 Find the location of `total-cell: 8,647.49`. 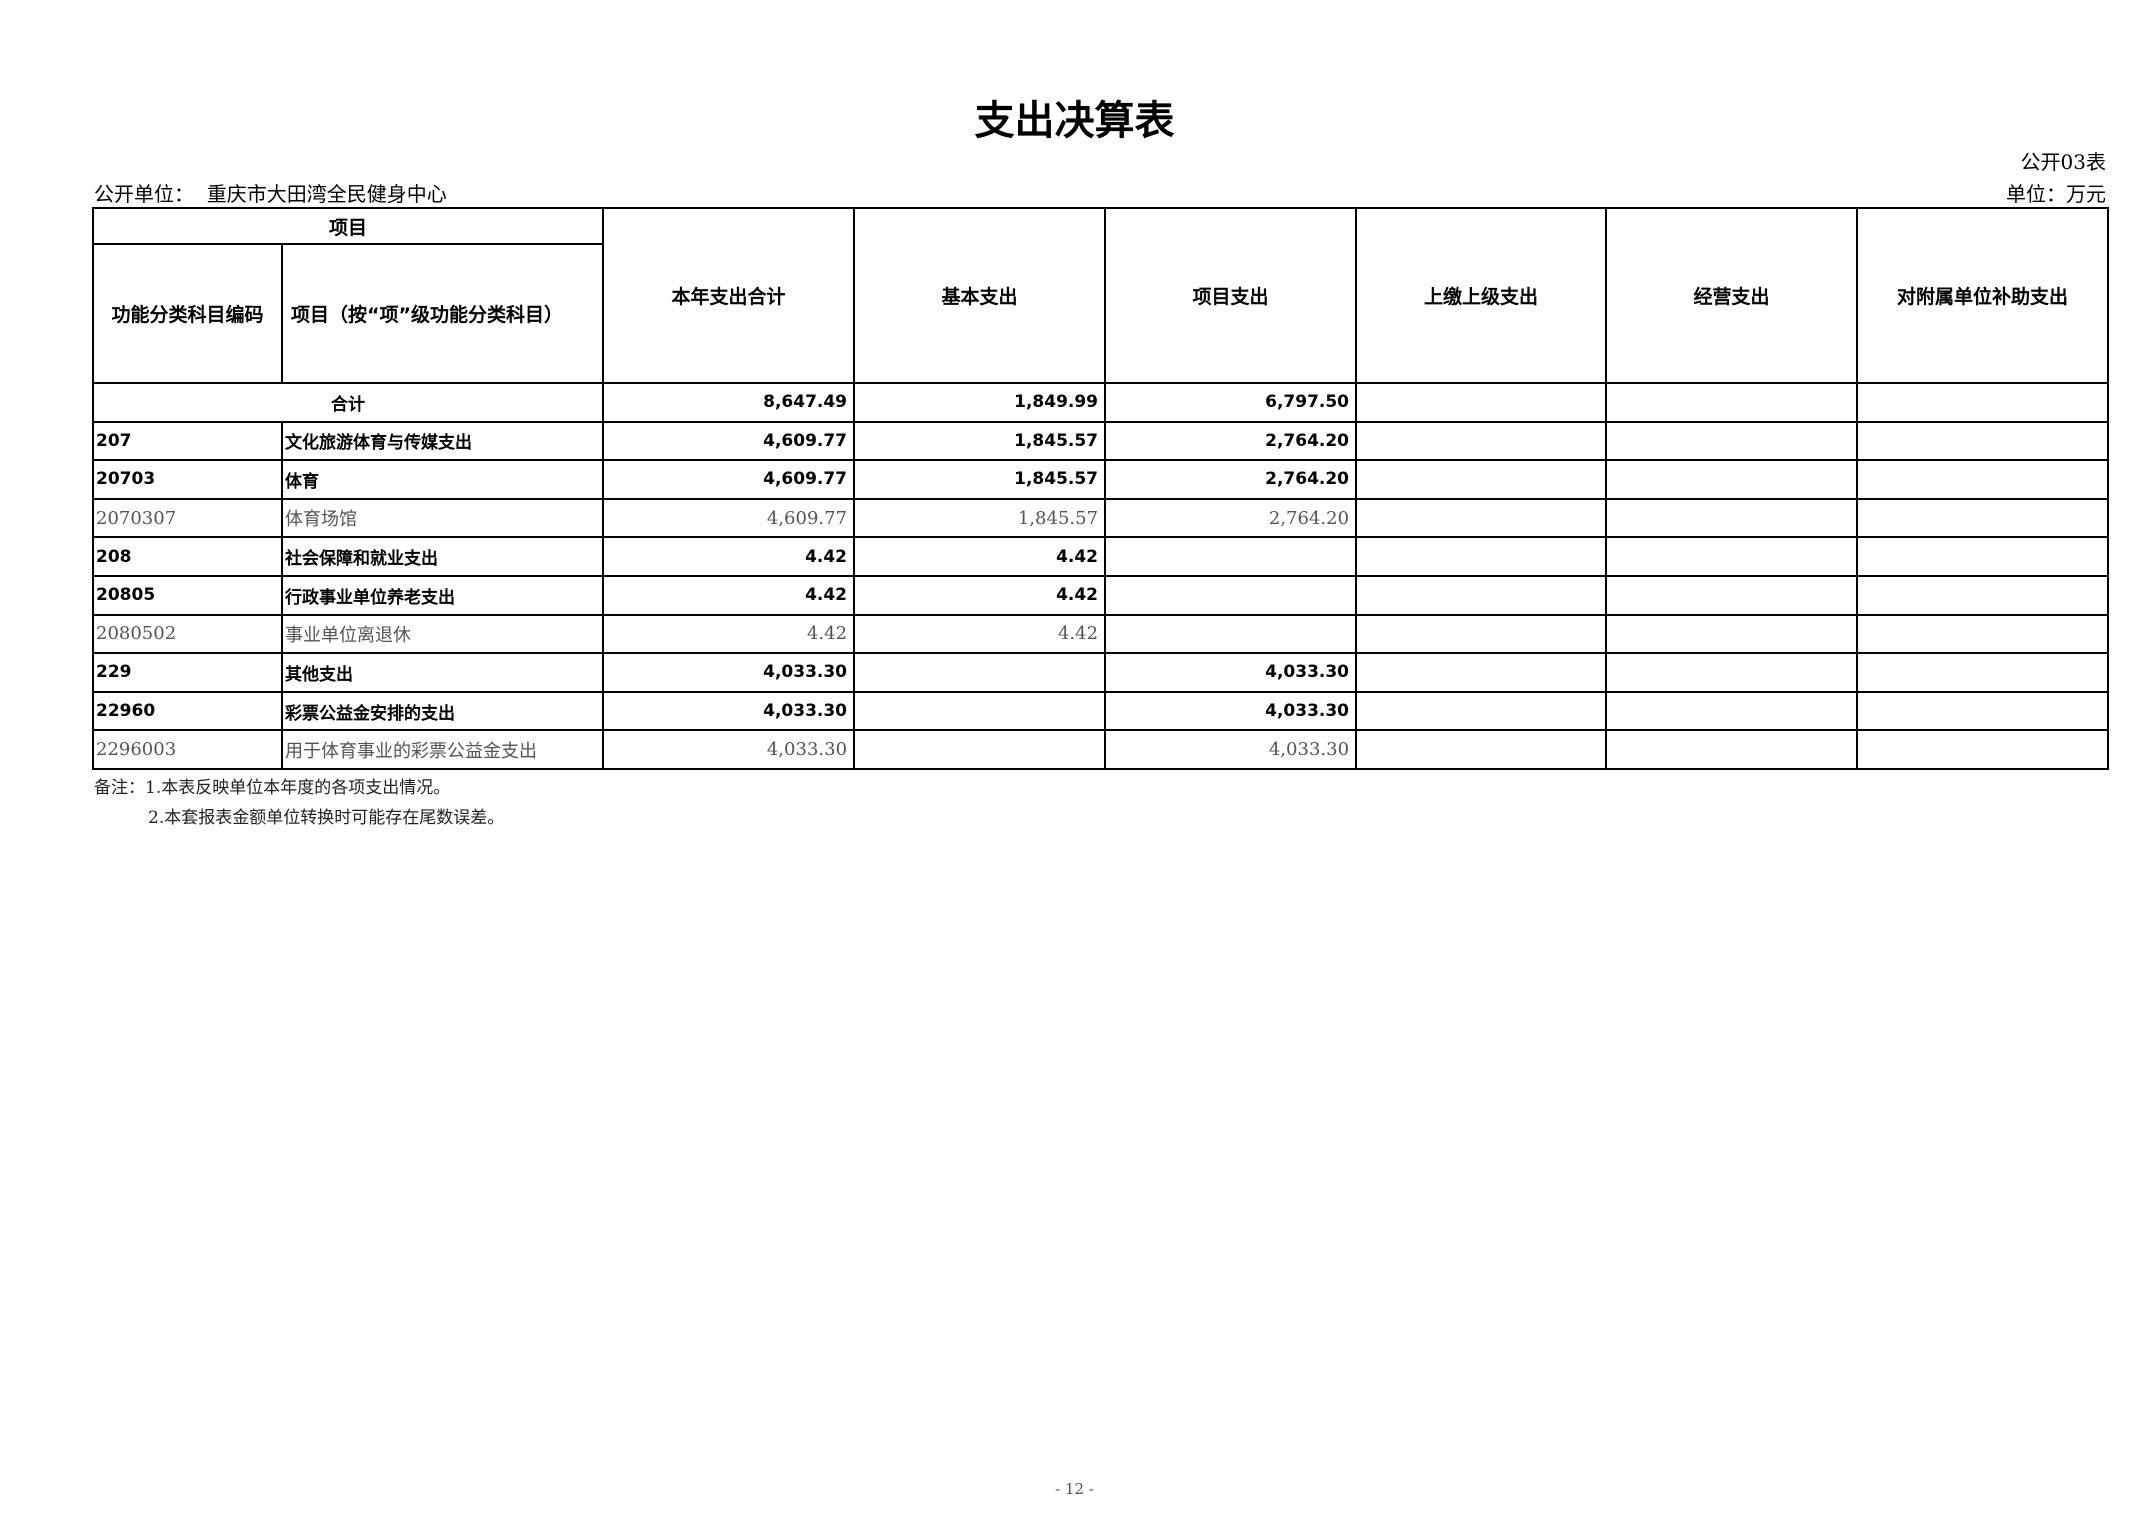

total-cell: 8,647.49 is located at coordinates (729, 402).